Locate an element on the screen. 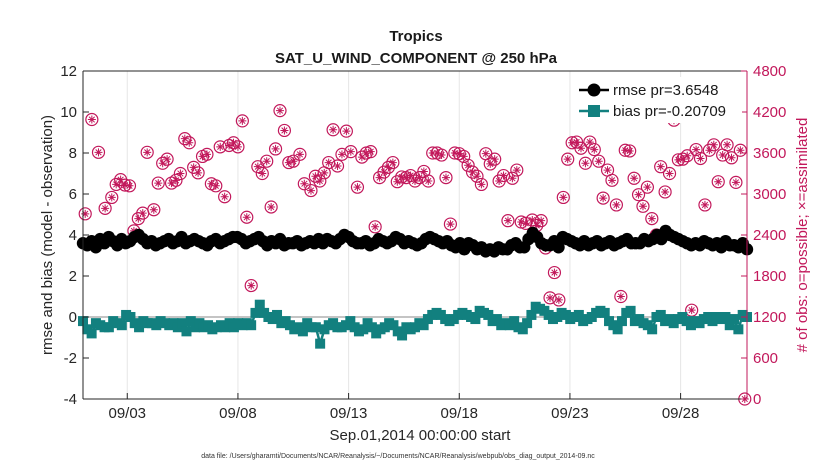 The width and height of the screenshot is (830, 470). legend-bias-marker is located at coordinates (594, 111).